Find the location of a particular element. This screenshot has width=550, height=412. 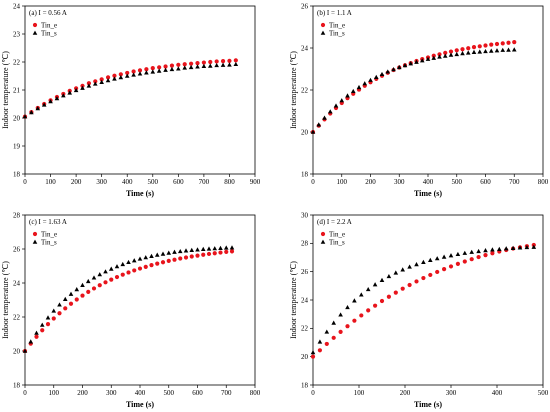

x-tick-label: 300 is located at coordinates (399, 182).